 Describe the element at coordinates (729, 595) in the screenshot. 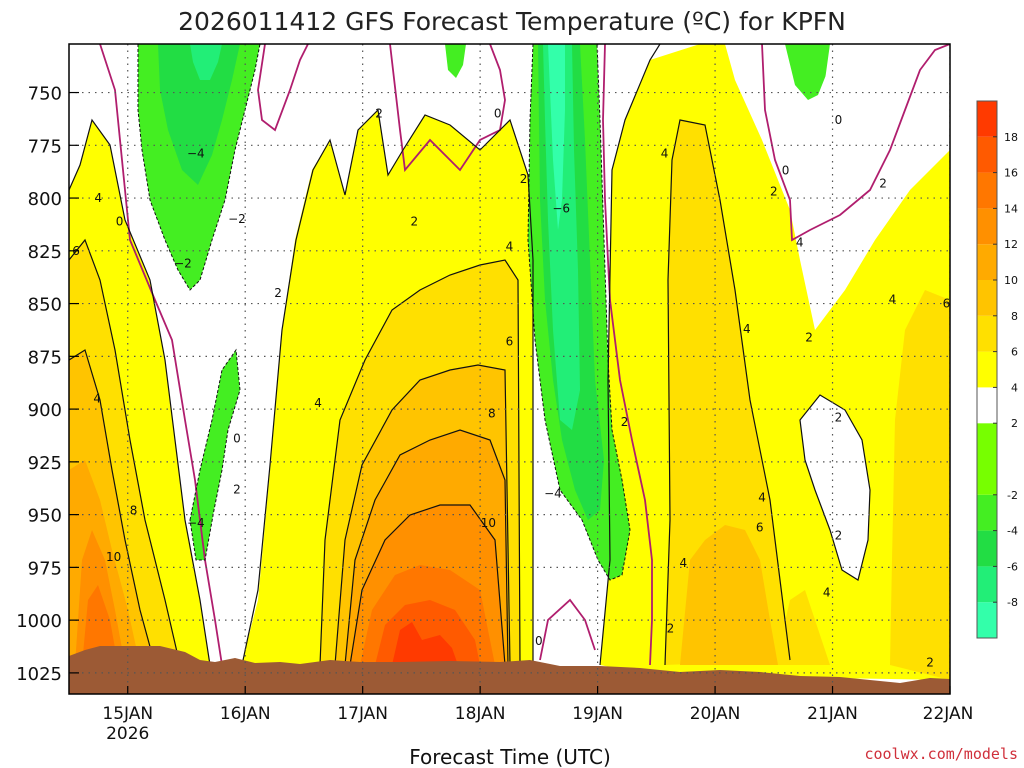

I see `field-orange6-east` at that location.